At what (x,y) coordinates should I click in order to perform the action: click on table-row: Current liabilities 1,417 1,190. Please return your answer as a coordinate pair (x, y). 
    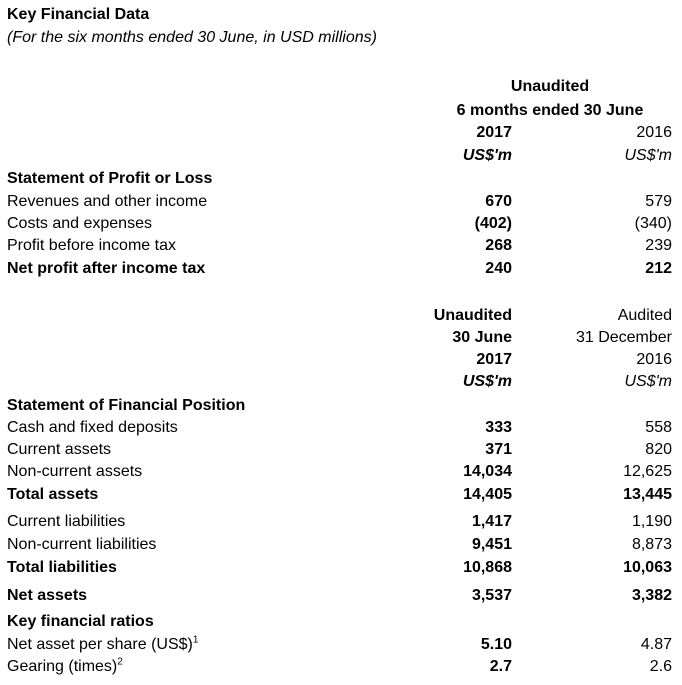
    Looking at the image, I should click on (341, 522).